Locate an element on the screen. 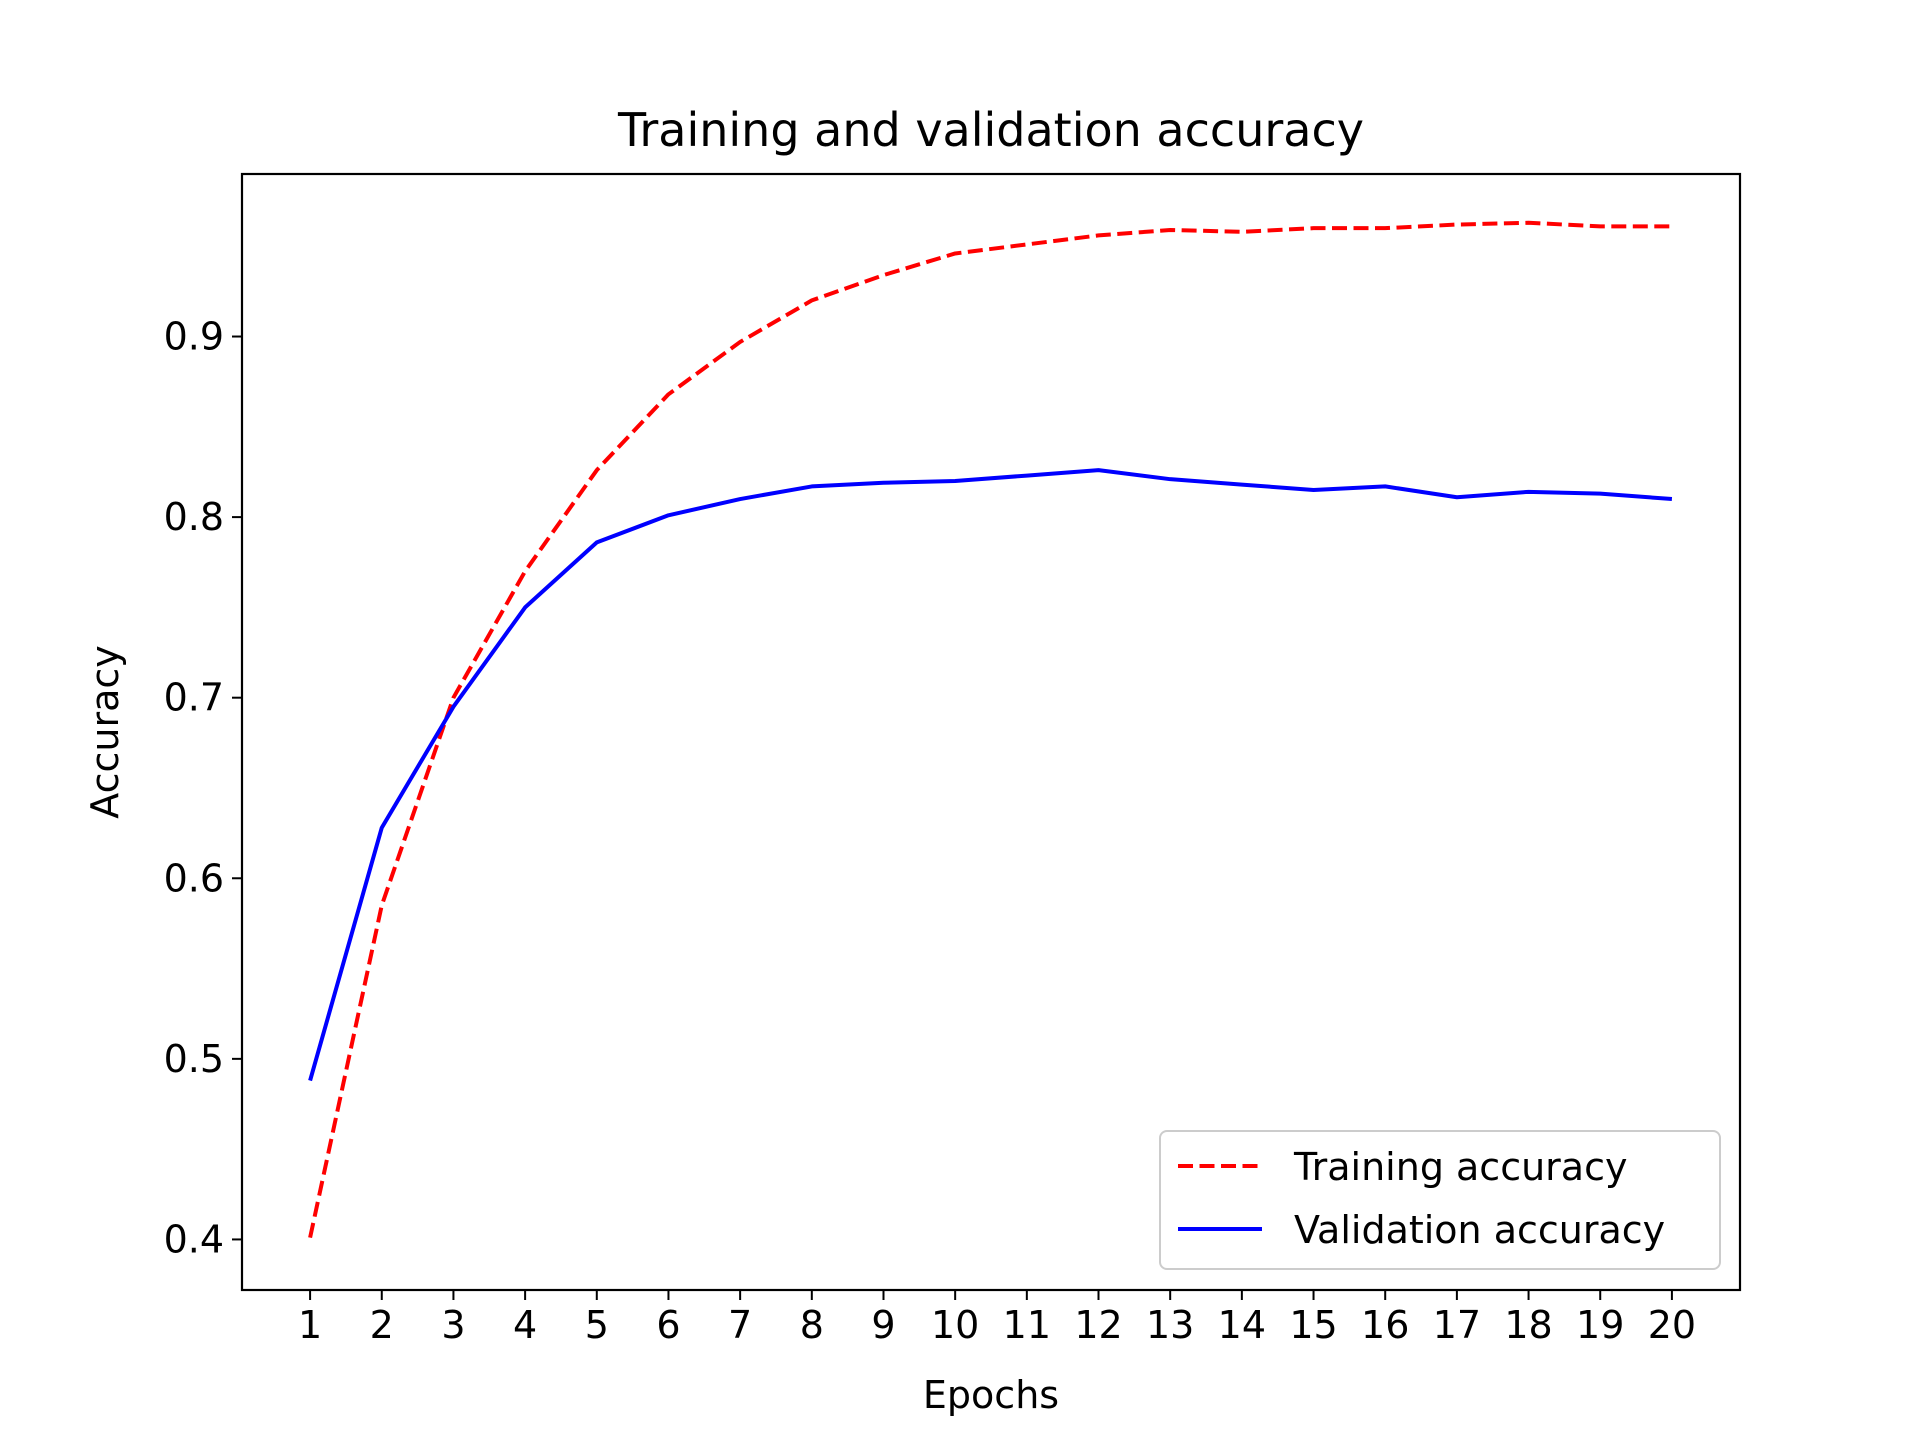  x-tick-label: 5 is located at coordinates (597, 1325).